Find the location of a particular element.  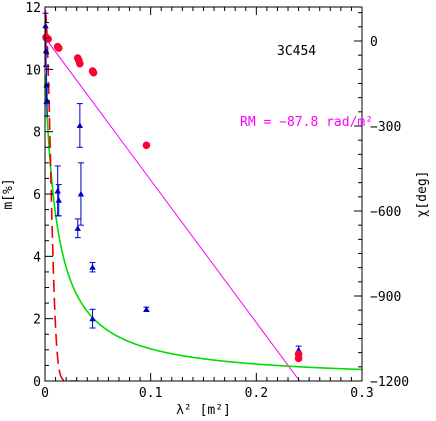

y-left-tick-label: 8 is located at coordinates (37, 133).